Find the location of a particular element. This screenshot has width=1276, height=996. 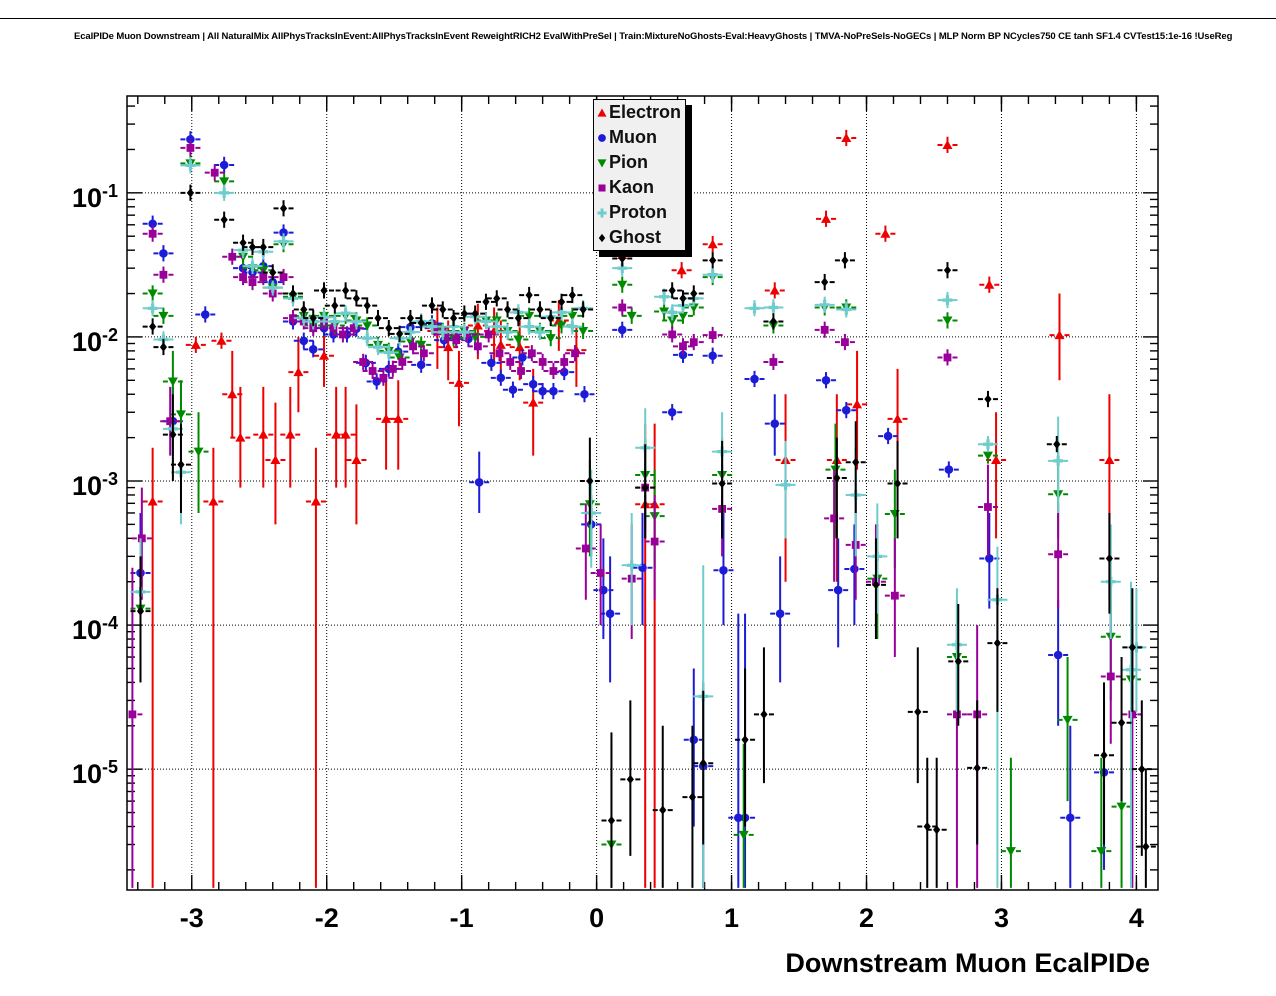

legend-entry-electron: Electron is located at coordinates (639, 112).